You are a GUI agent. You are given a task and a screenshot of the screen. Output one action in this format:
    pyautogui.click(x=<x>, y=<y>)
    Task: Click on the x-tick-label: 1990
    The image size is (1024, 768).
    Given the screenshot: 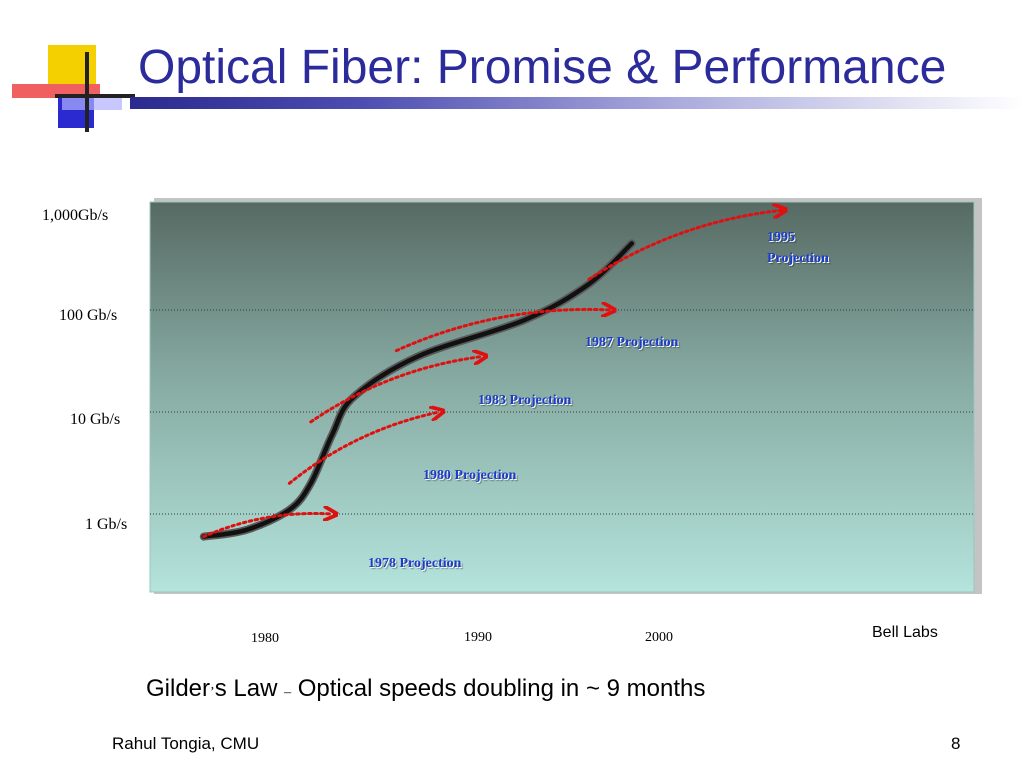 What is the action you would take?
    pyautogui.click(x=478, y=637)
    